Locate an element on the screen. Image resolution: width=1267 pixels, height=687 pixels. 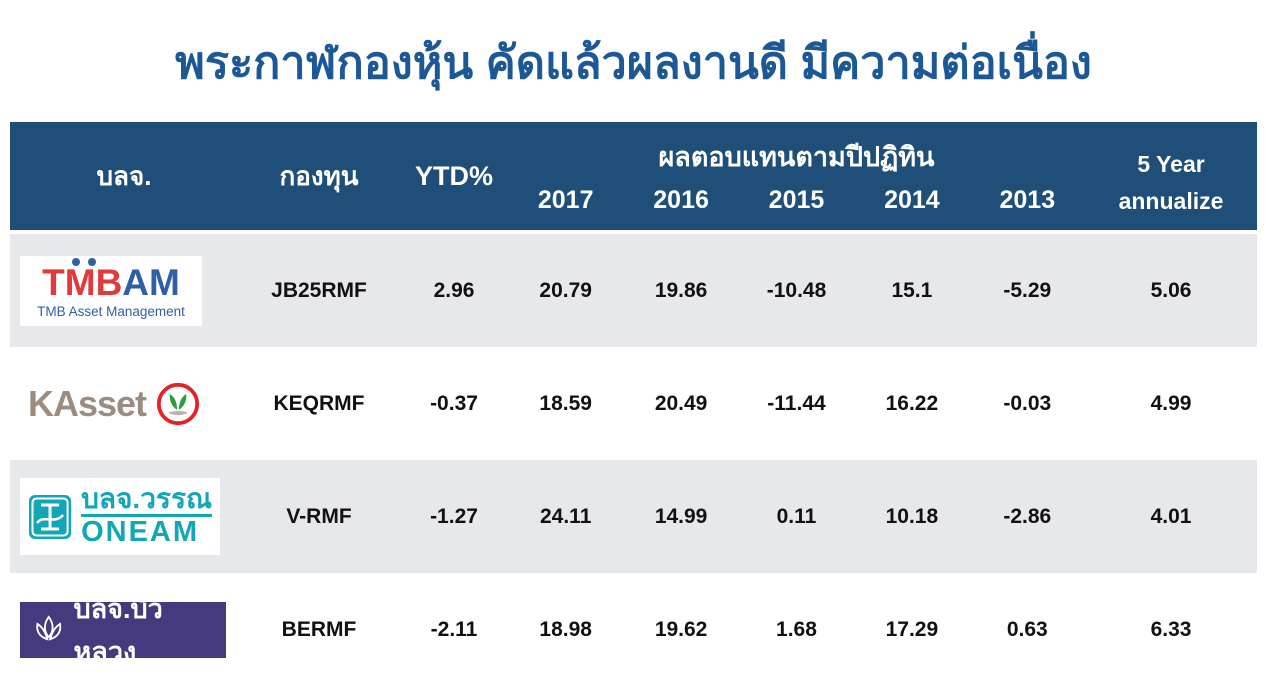
return-2013: 0.63 is located at coordinates (1027, 629).